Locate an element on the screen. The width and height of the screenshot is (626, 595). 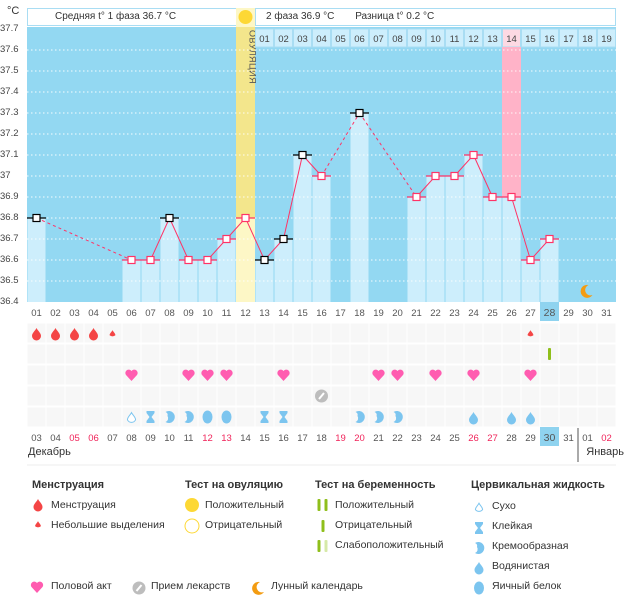
y-tick-label: 37.3 is located at coordinates (9, 112).